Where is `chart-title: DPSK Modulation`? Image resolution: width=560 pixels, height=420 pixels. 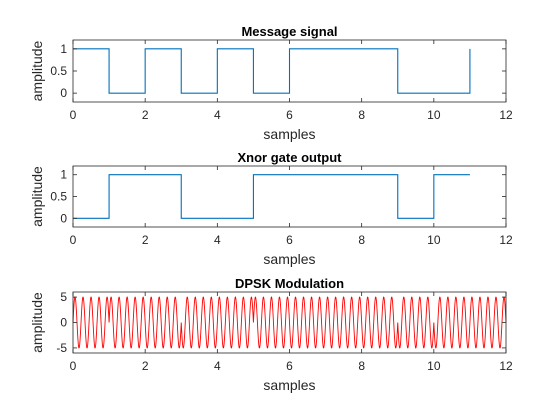 chart-title: DPSK Modulation is located at coordinates (289, 283).